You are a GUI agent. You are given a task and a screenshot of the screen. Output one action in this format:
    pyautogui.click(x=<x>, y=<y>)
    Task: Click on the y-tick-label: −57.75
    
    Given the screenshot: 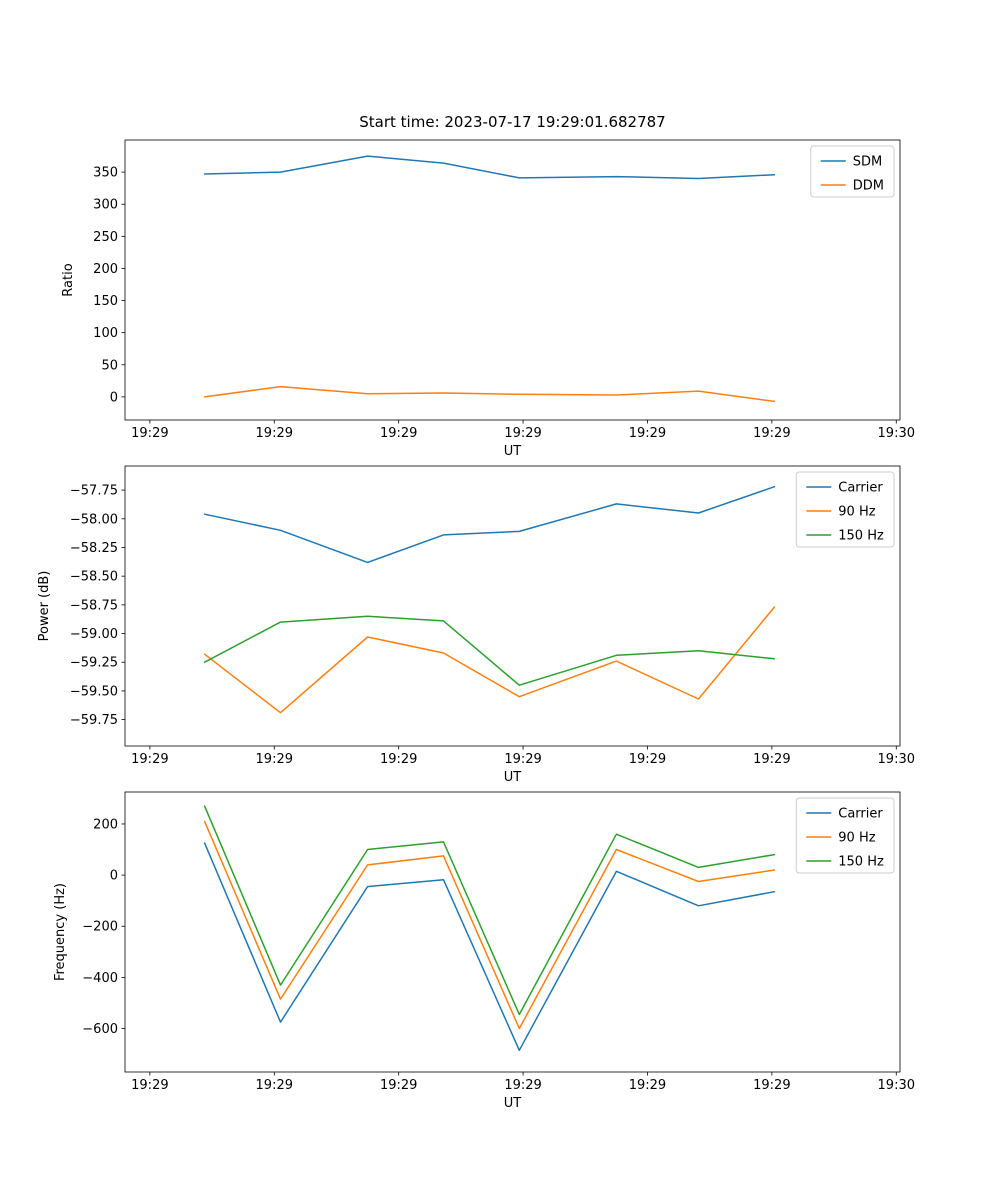 What is the action you would take?
    pyautogui.click(x=94, y=491)
    